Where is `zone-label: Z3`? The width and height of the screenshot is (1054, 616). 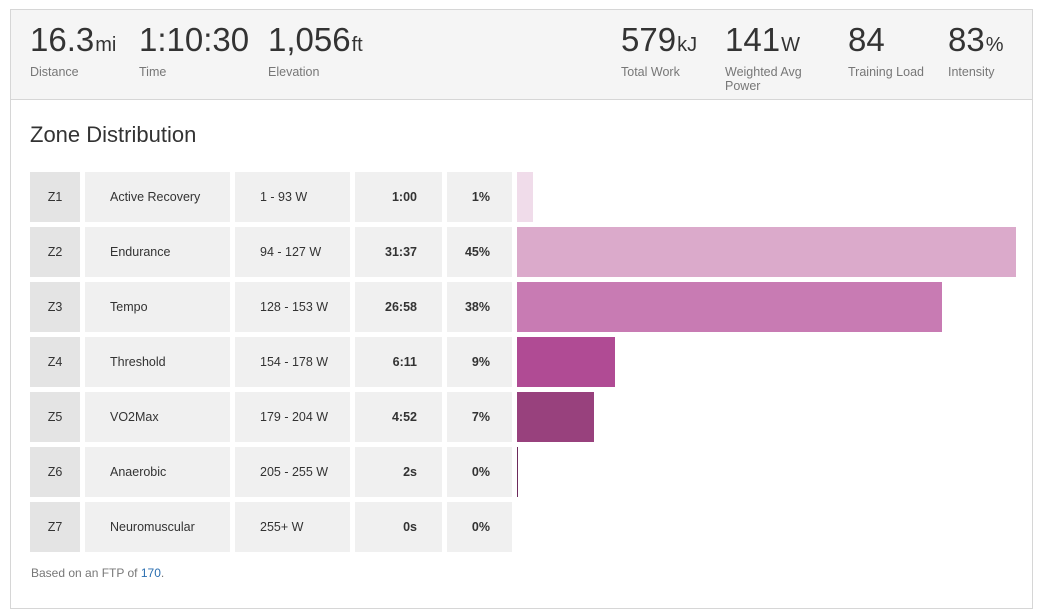
zone-label: Z3 is located at coordinates (55, 307).